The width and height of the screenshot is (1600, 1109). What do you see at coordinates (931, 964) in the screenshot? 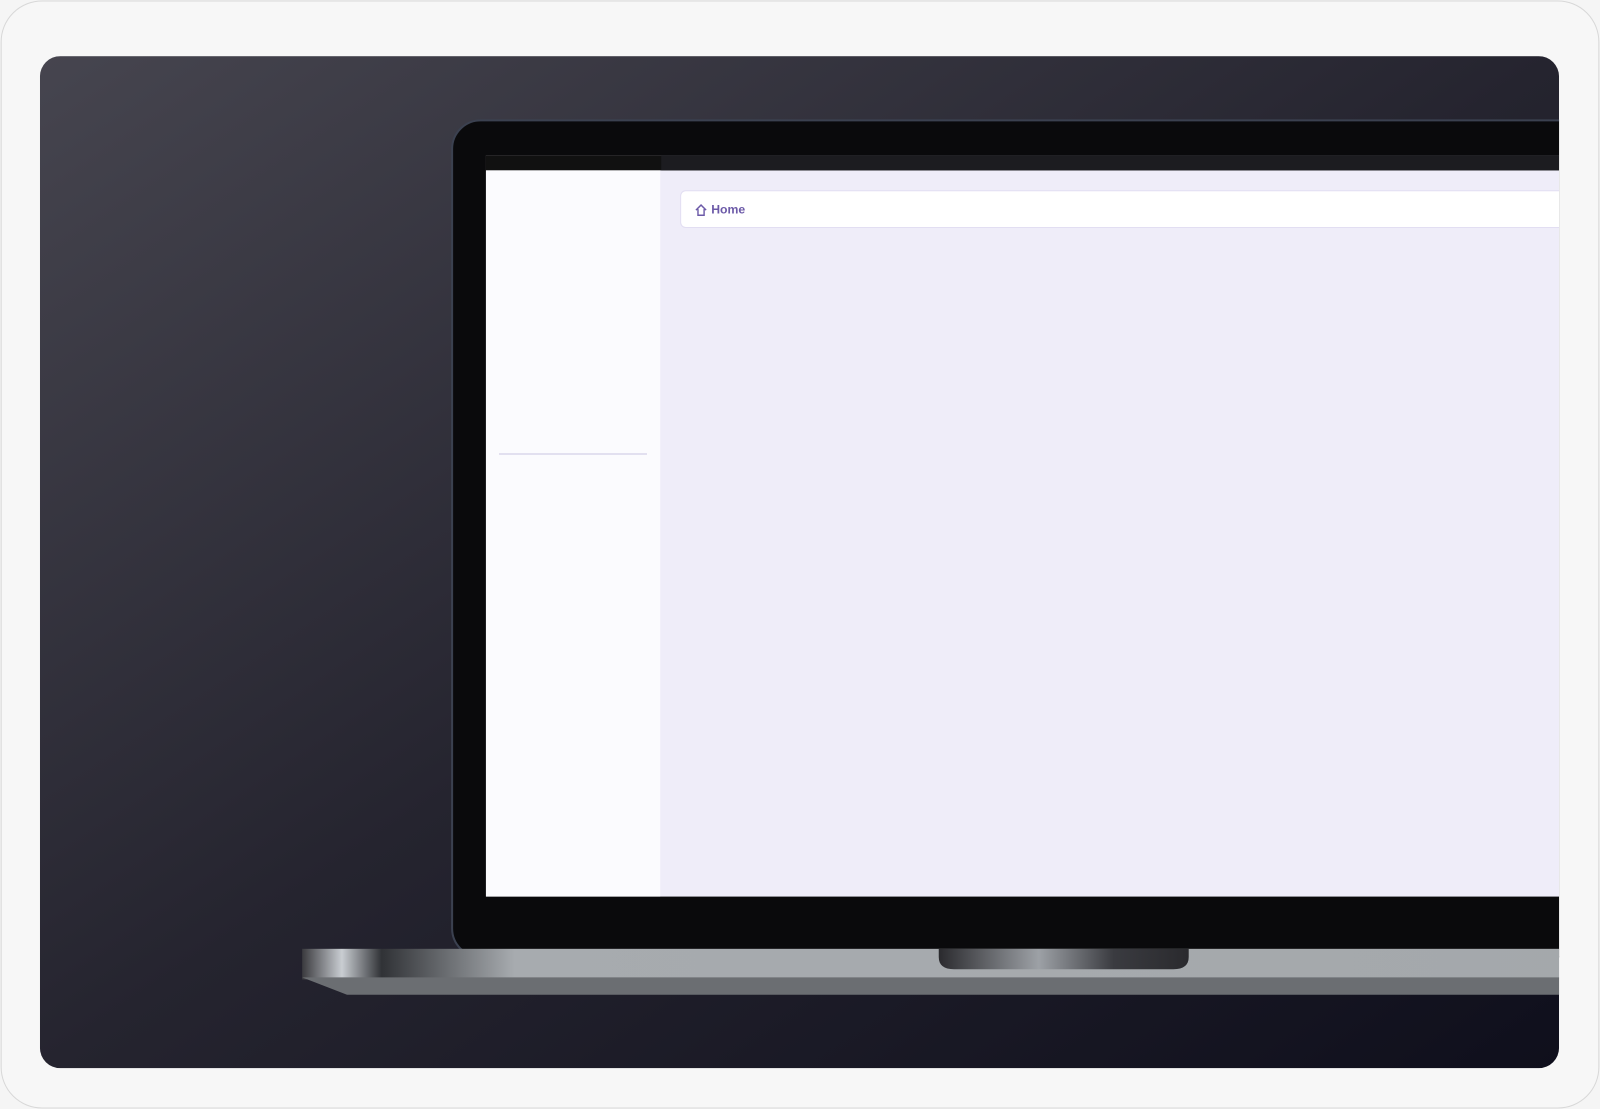
I see `laptop-base` at bounding box center [931, 964].